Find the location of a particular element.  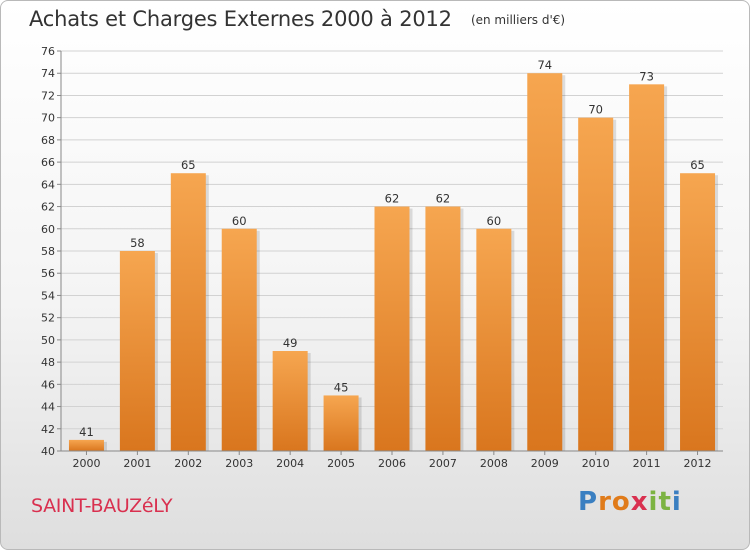

y-tick-label: 52 is located at coordinates (48, 318).